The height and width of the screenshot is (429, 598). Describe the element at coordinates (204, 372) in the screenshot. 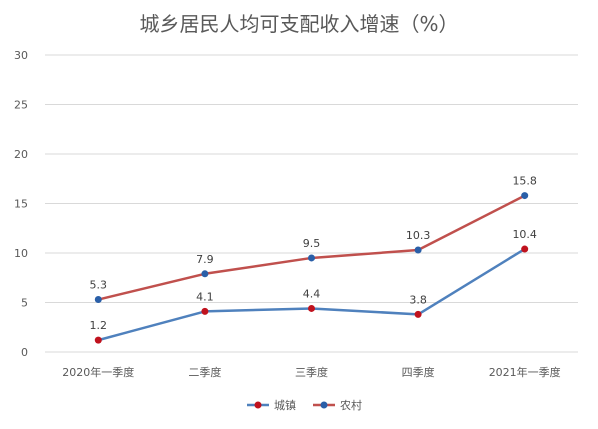

I see `x-tick-label: 二季度` at that location.